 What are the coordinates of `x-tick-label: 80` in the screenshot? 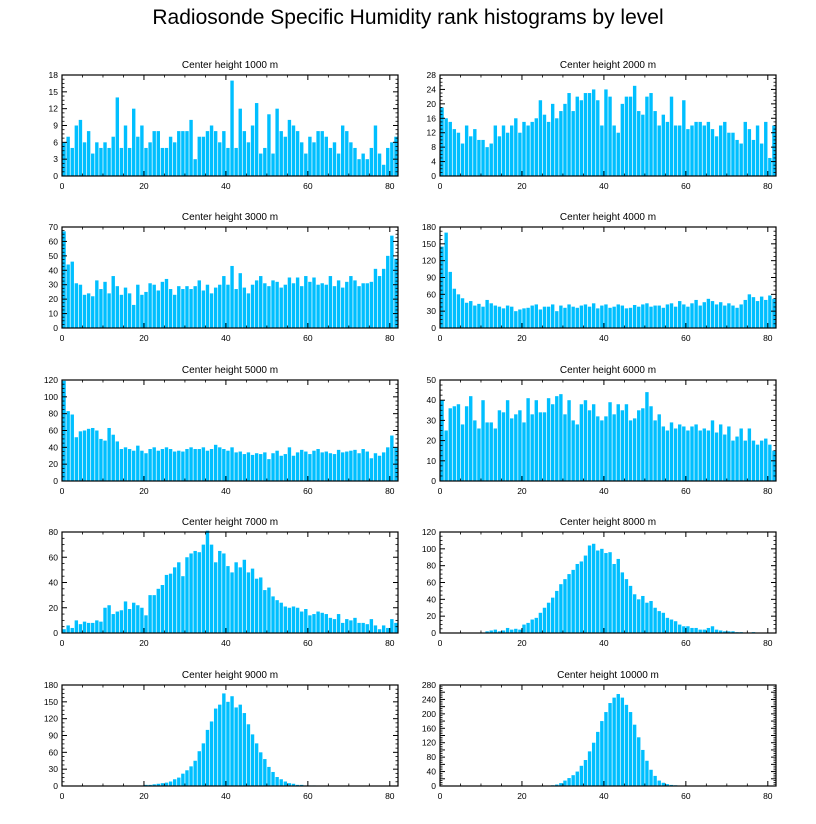 It's located at (390, 491).